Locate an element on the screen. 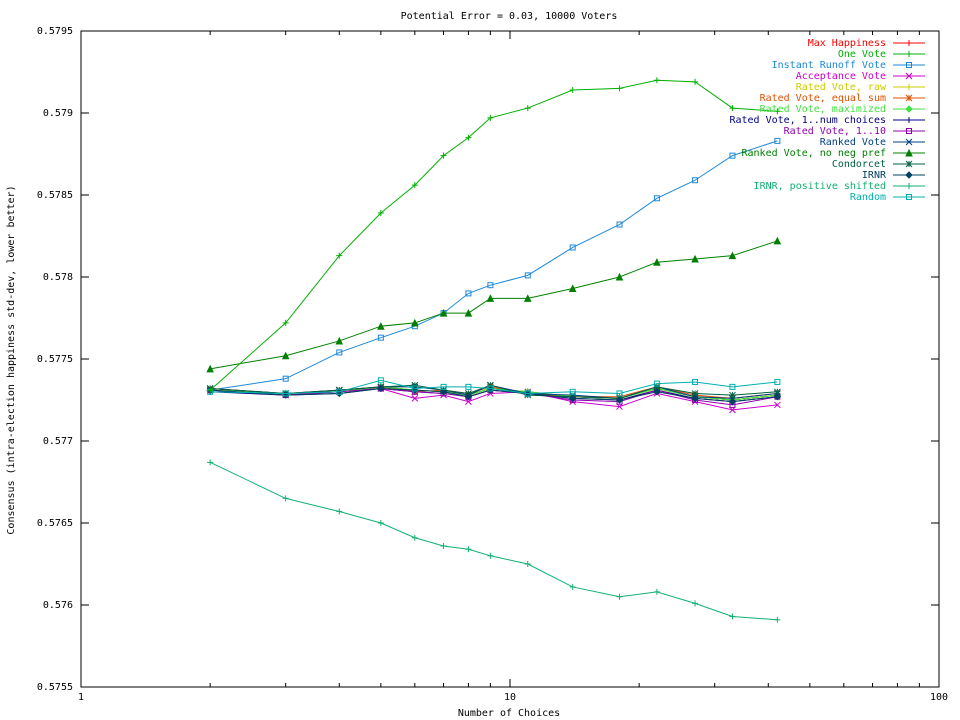  legend-item: Rated Vote, maximized is located at coordinates (842, 109).